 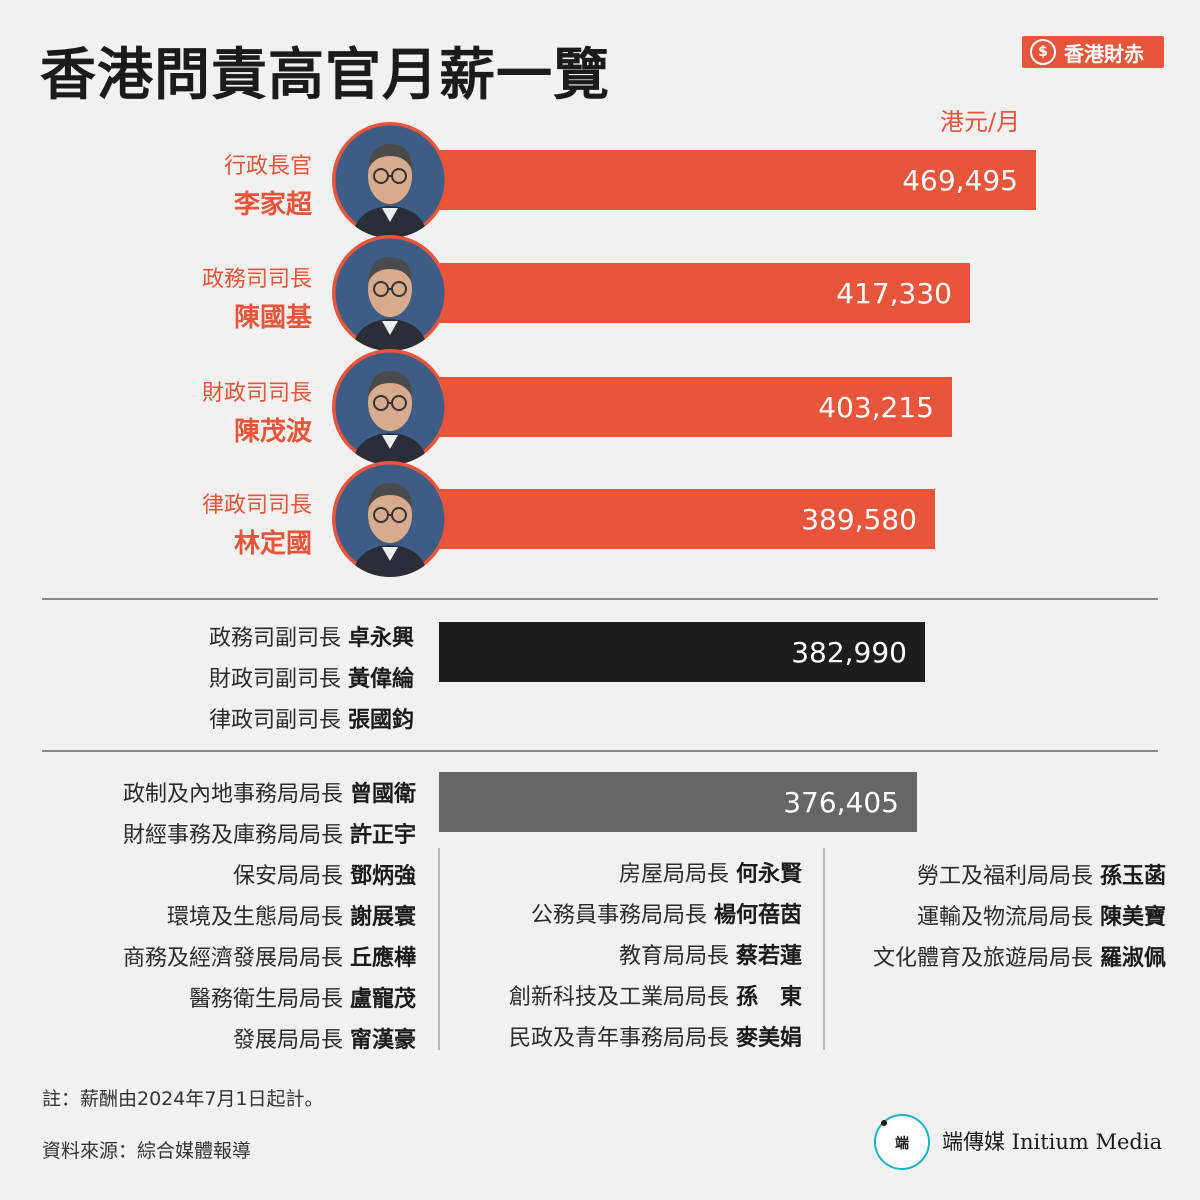 What do you see at coordinates (272, 544) in the screenshot?
I see `official-name: 林定國` at bounding box center [272, 544].